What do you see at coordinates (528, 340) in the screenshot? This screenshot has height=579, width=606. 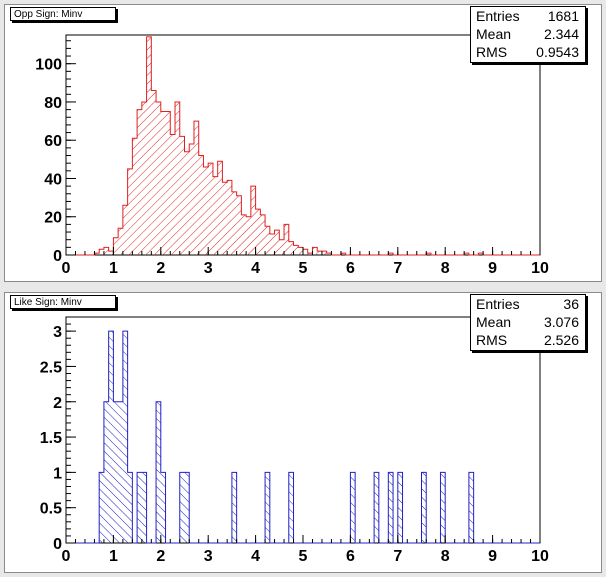 I see `stat-rms-row: RMS 2.526` at bounding box center [528, 340].